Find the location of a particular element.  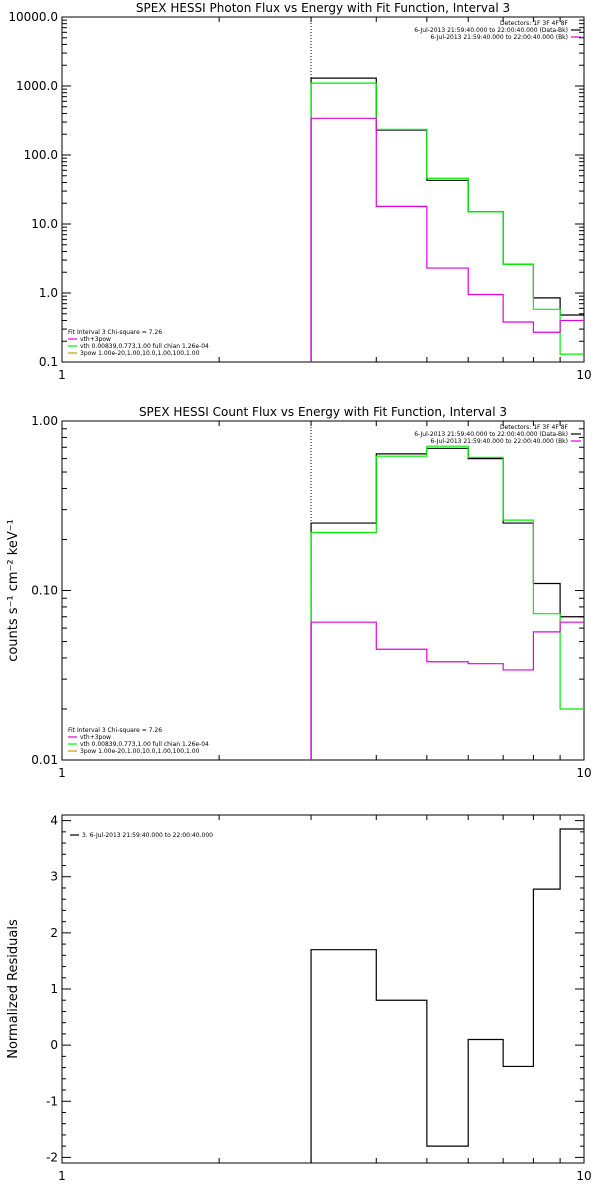

y-tick-label: 1.00 is located at coordinates (44, 421).